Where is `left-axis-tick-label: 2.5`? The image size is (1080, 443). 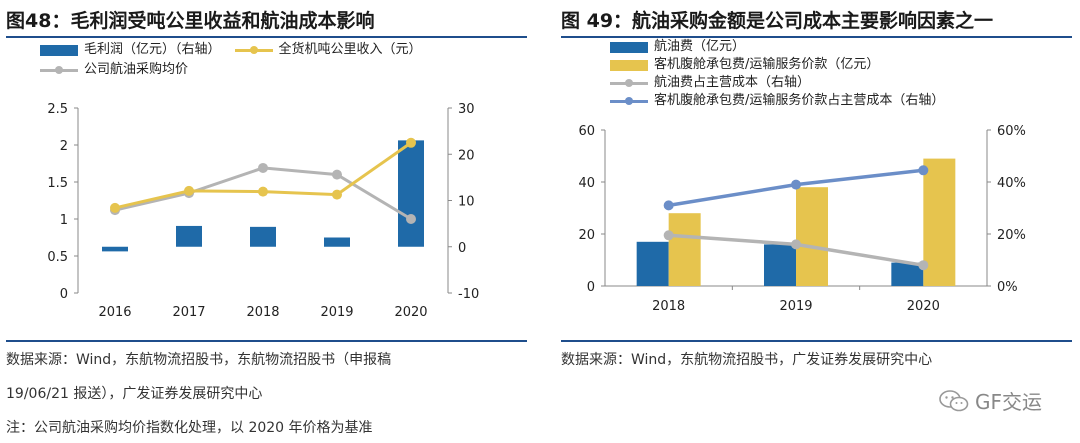 left-axis-tick-label: 2.5 is located at coordinates (57, 109).